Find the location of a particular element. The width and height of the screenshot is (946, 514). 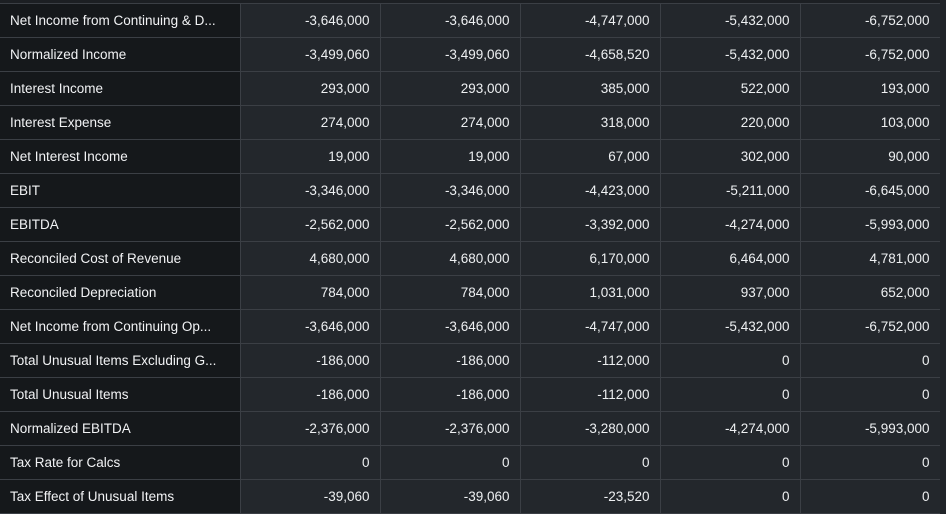

value-cell: -3,392,000 is located at coordinates (590, 224).